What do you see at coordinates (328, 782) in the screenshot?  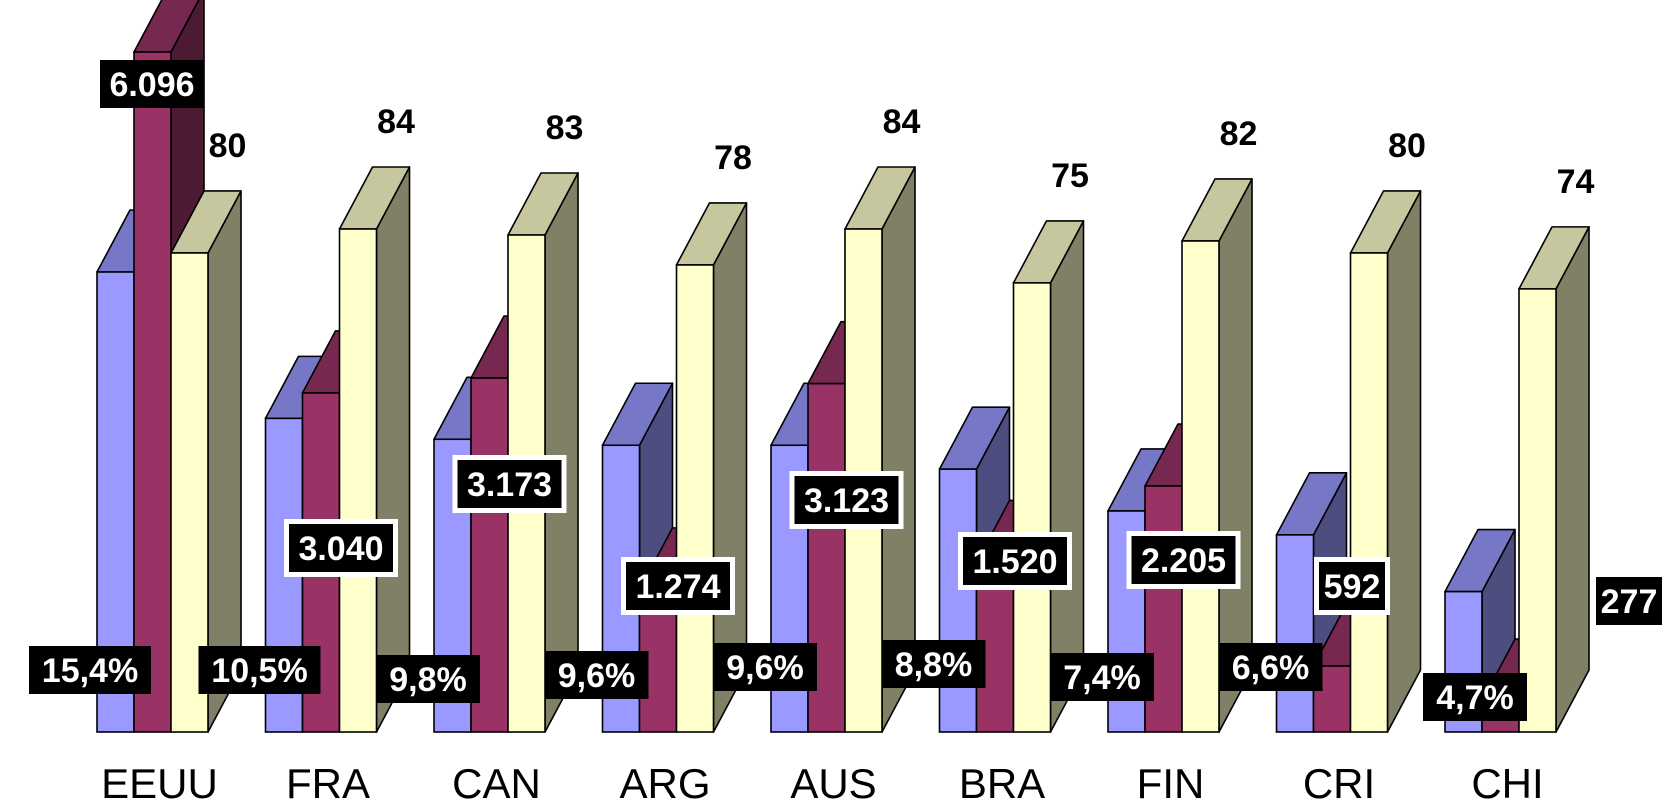 I see `x-tick-label-FRA: FRA` at bounding box center [328, 782].